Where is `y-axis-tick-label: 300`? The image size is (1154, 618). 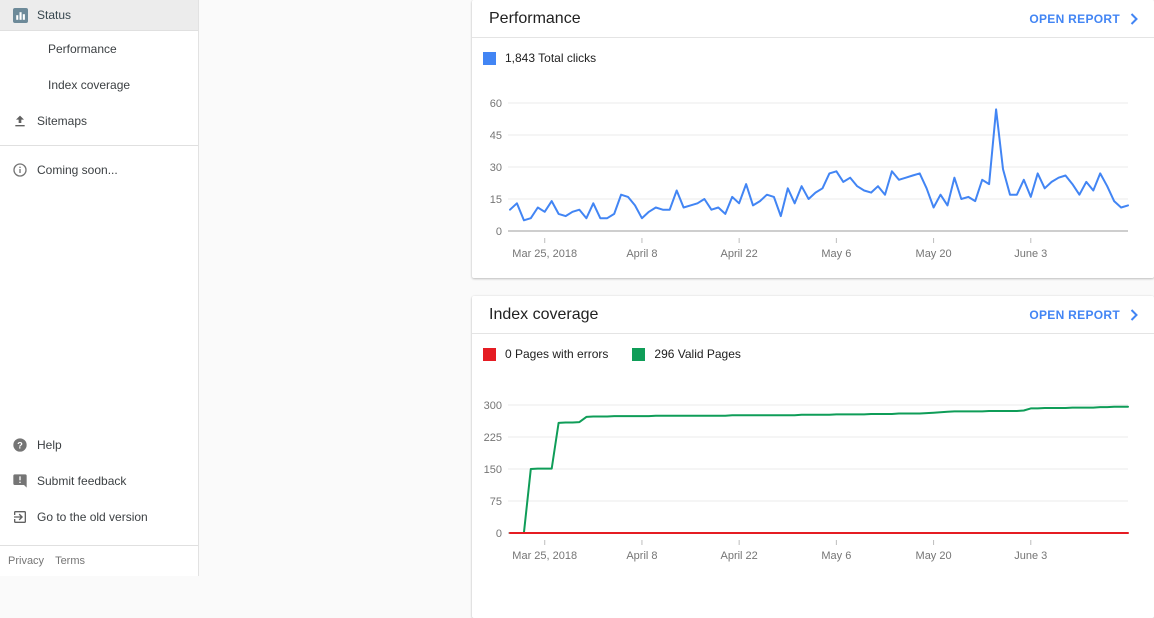 y-axis-tick-label: 300 is located at coordinates (493, 406).